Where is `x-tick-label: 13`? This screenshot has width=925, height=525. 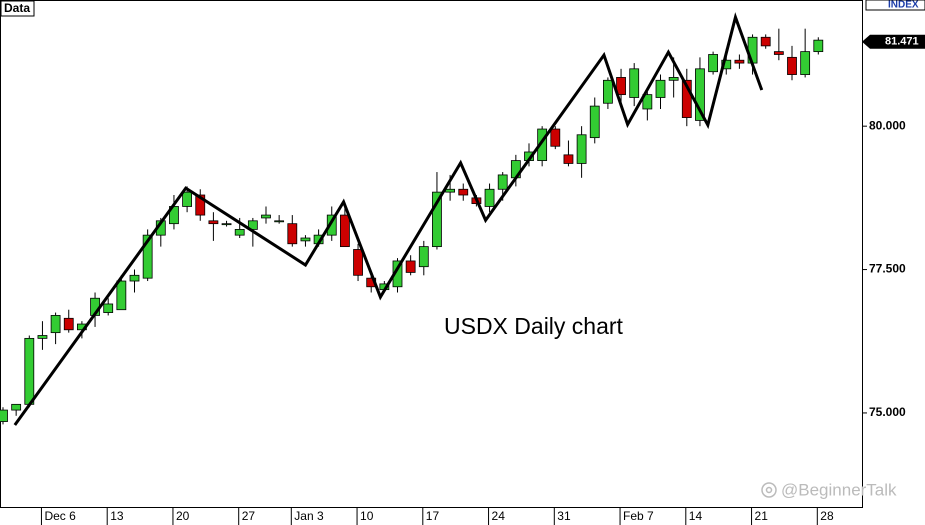
x-tick-label: 13 is located at coordinates (117, 516).